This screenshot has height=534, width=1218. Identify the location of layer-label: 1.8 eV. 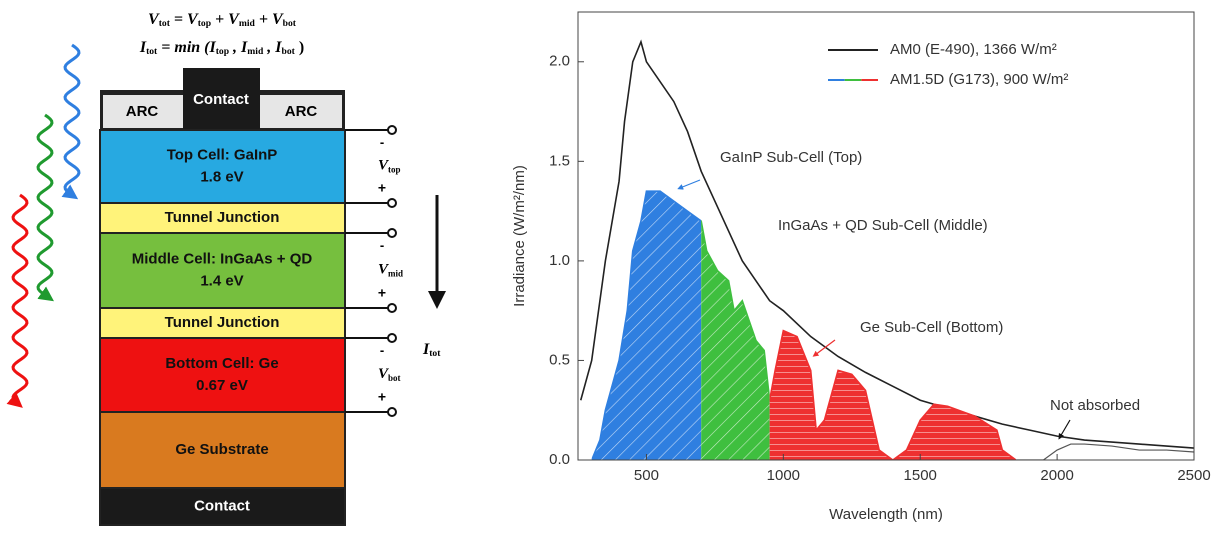
(221, 176).